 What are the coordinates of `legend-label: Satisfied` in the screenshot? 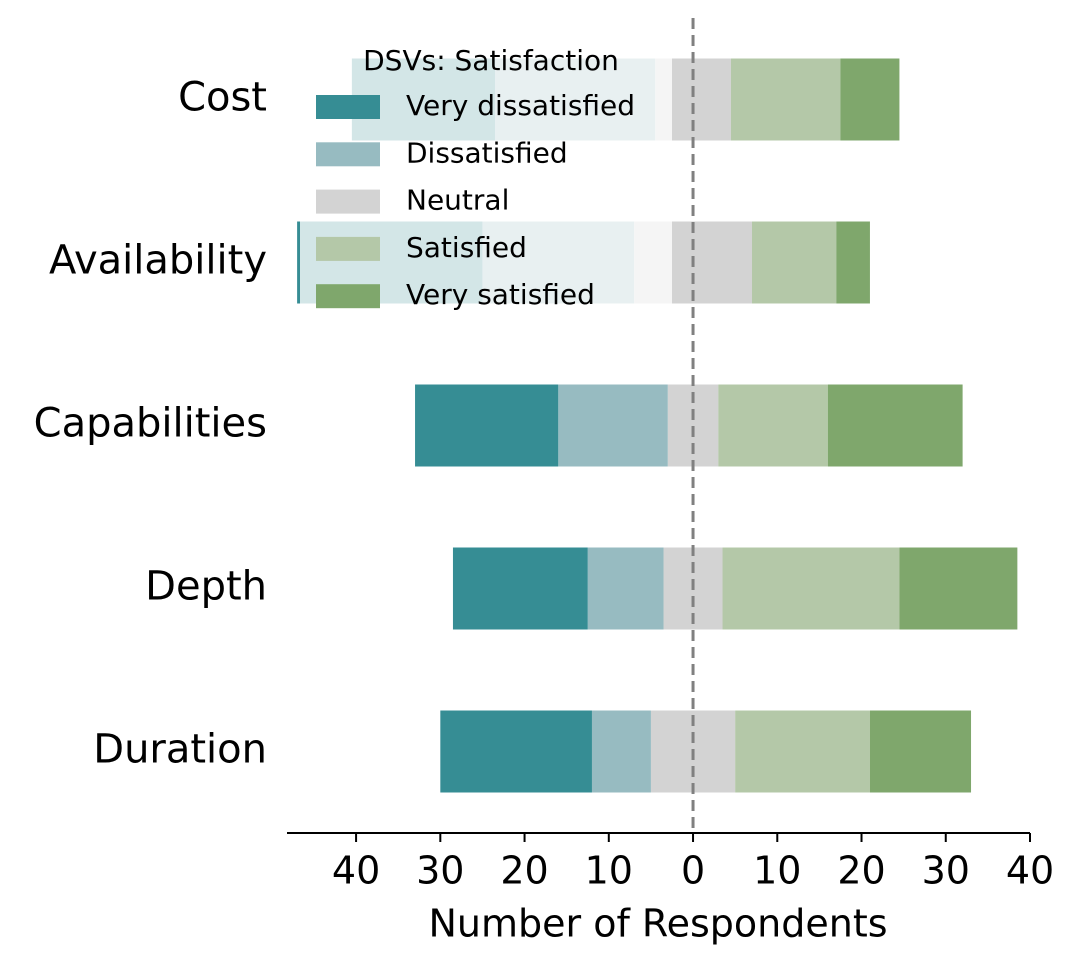 It's located at (466, 247).